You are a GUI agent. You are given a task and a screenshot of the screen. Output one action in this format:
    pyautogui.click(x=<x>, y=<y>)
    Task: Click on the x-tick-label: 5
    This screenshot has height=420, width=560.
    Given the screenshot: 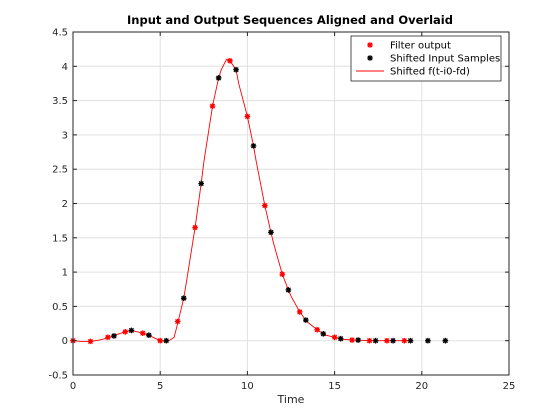 What is the action you would take?
    pyautogui.click(x=160, y=386)
    